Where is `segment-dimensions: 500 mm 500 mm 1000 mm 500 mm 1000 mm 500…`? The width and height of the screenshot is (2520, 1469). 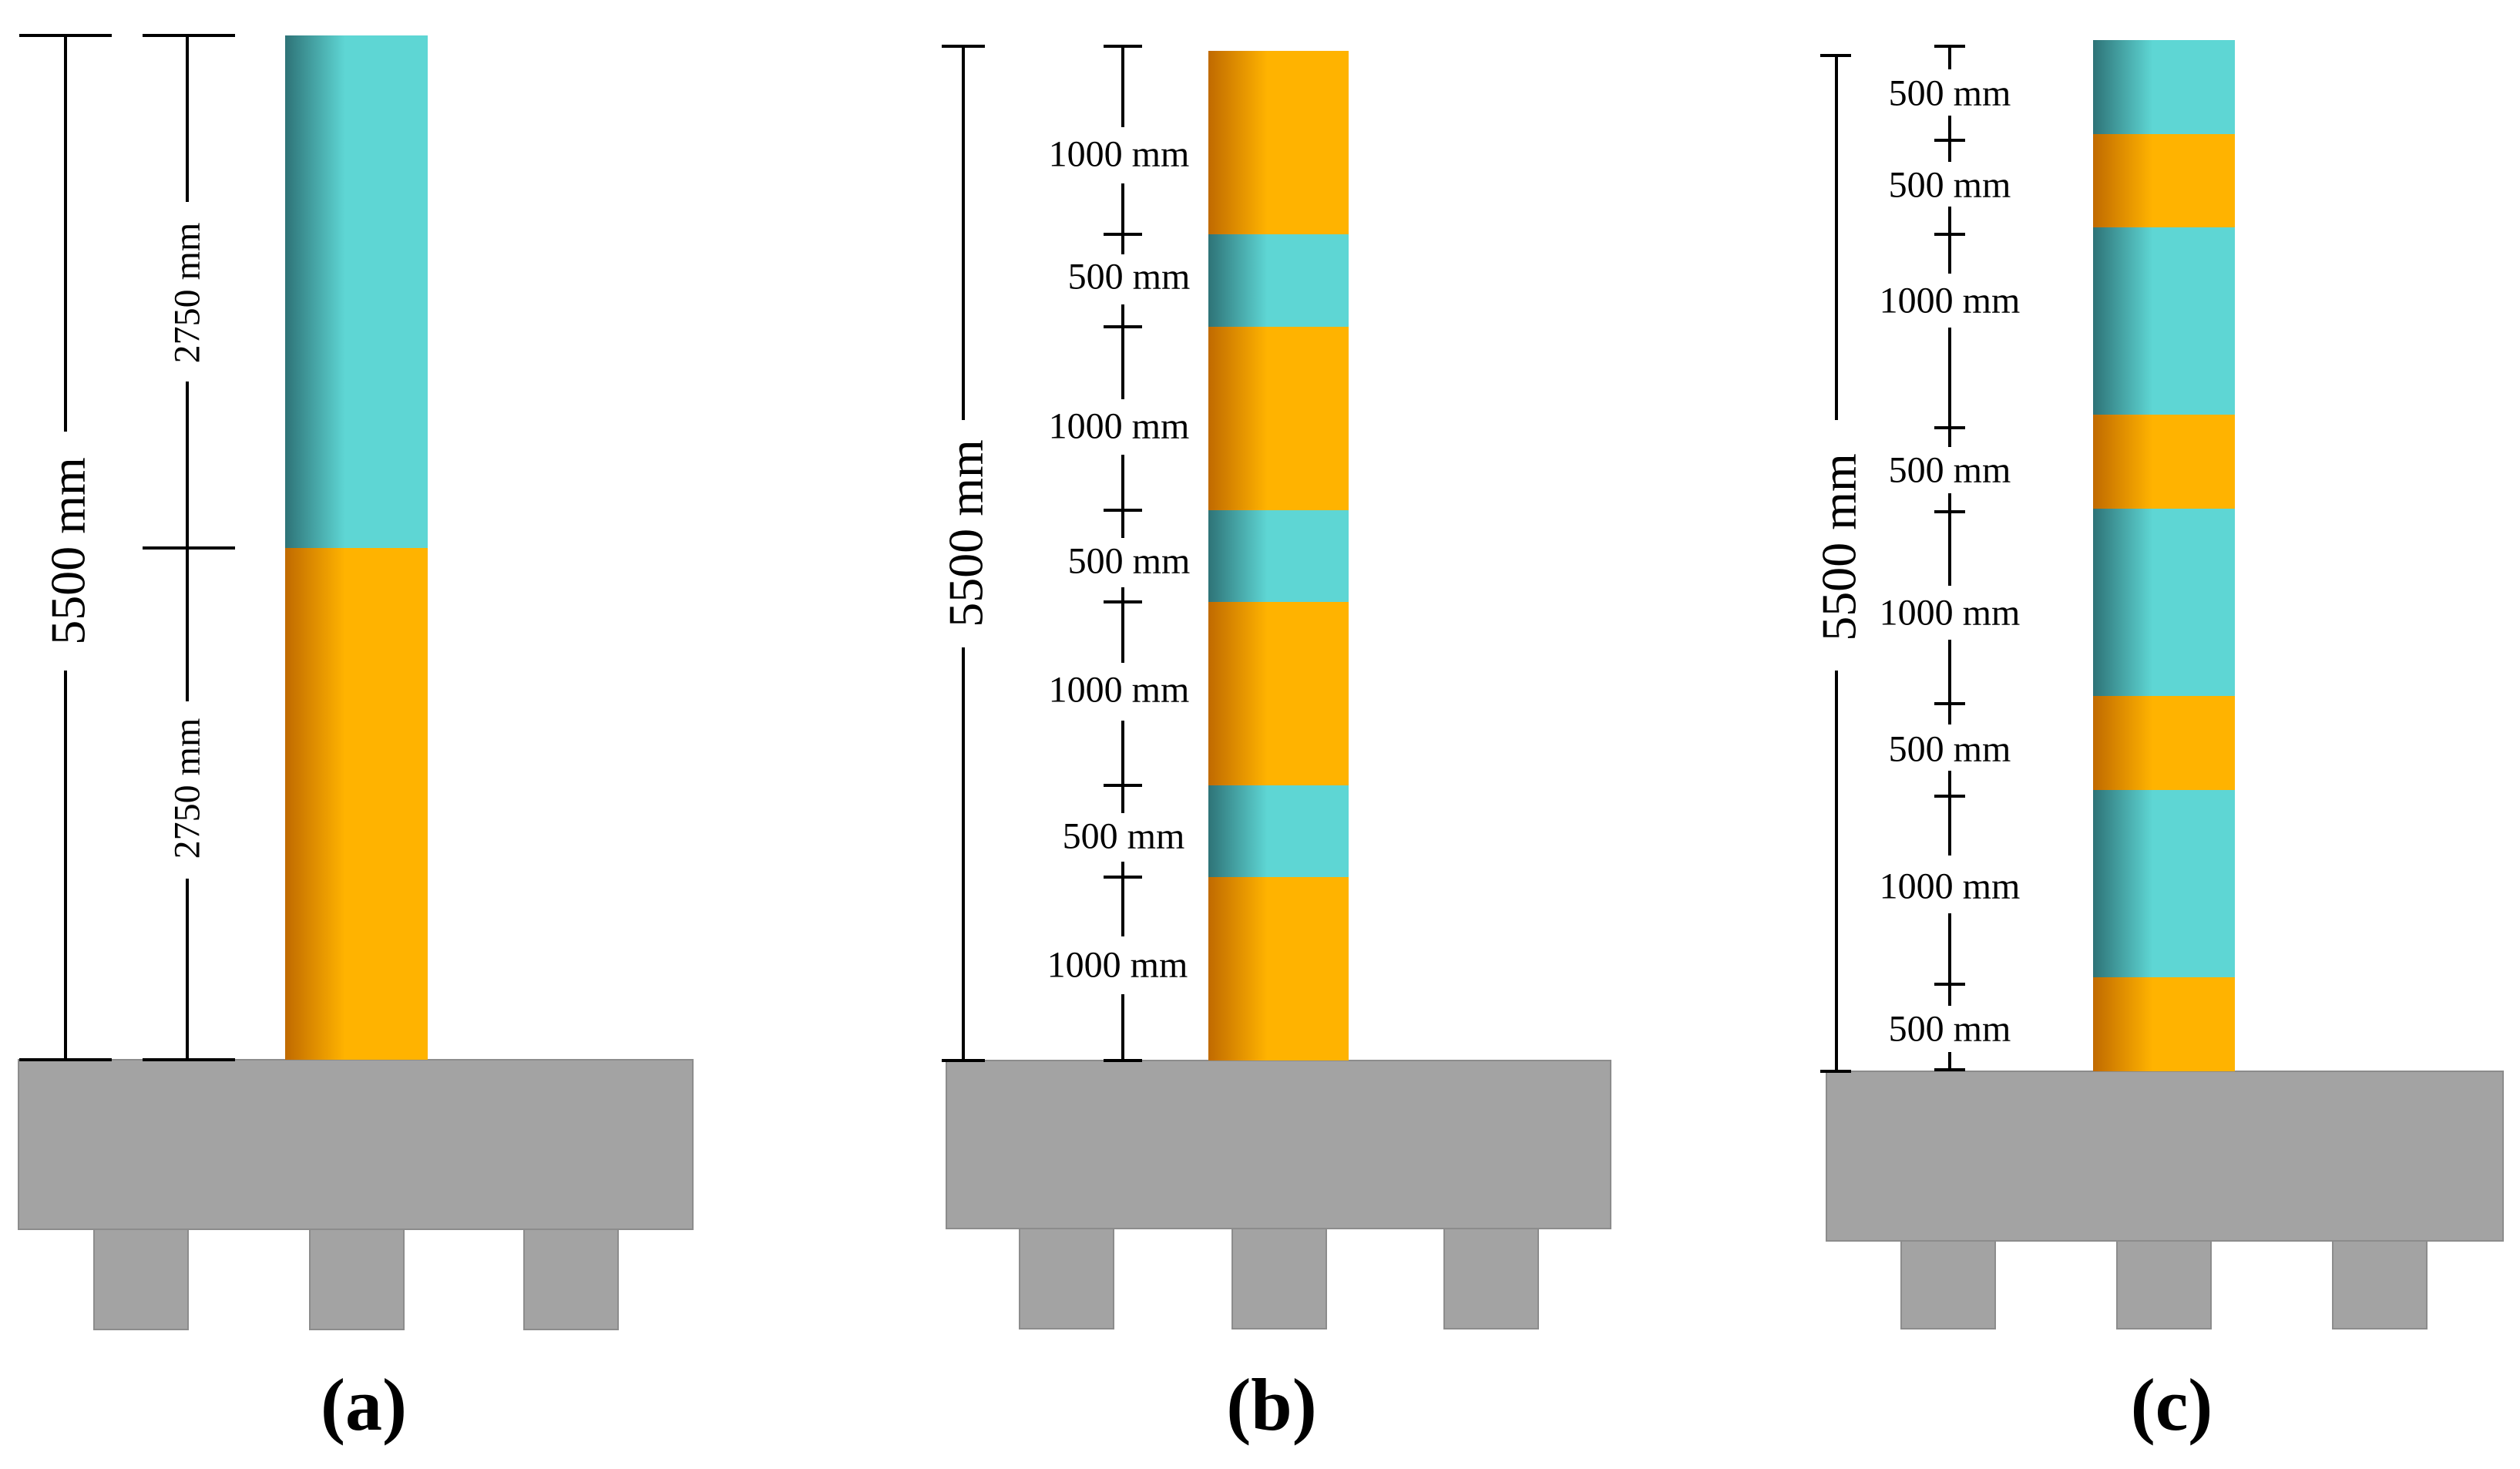 segment-dimensions: 500 mm 500 mm 1000 mm 500 mm 1000 mm 500… is located at coordinates (1950, 558).